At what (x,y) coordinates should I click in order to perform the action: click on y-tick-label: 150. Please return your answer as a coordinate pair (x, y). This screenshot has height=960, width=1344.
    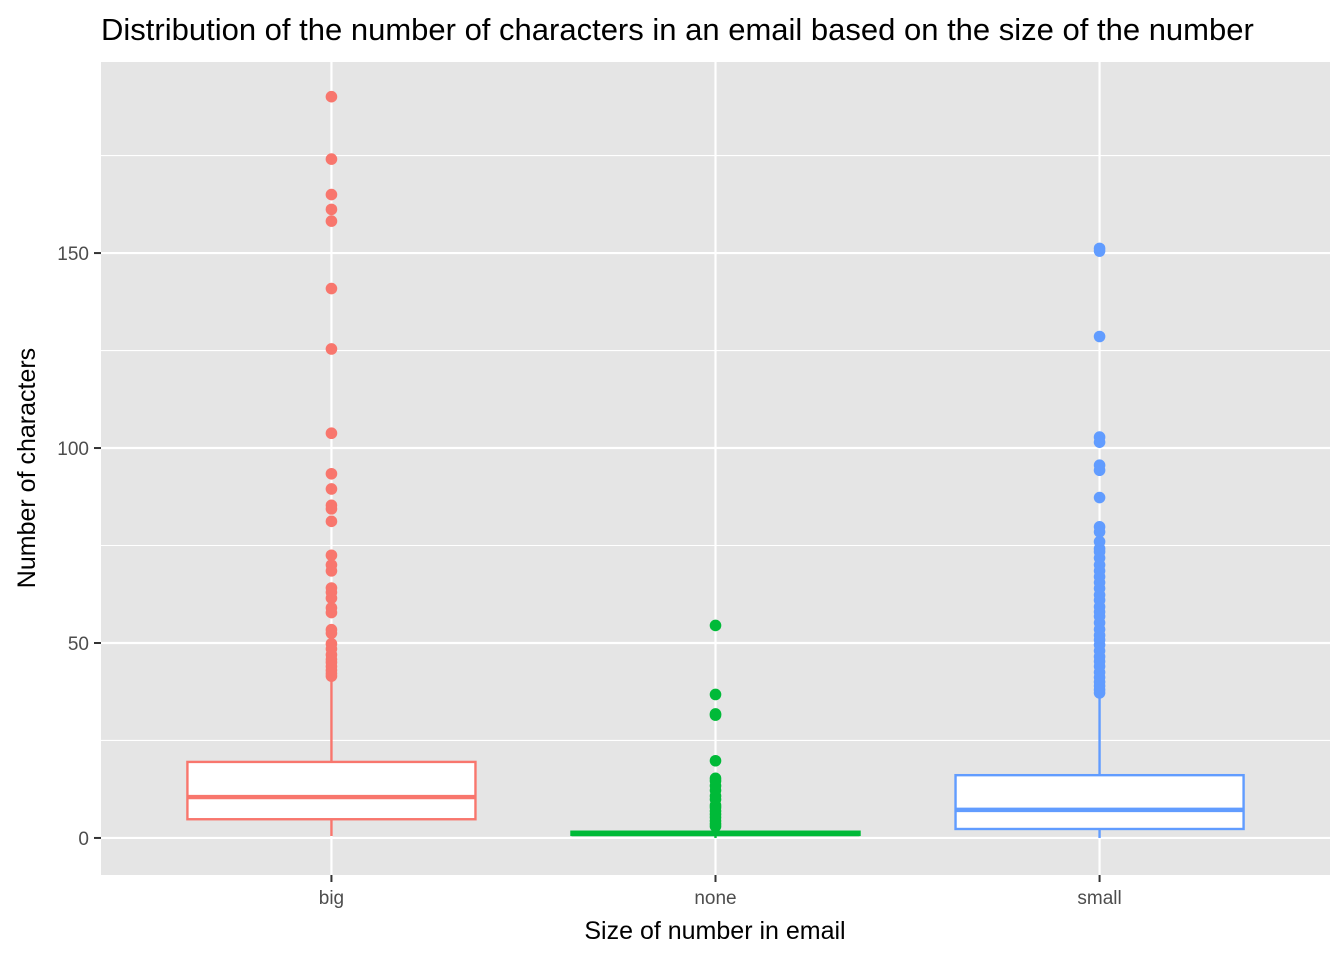
    Looking at the image, I should click on (73, 254).